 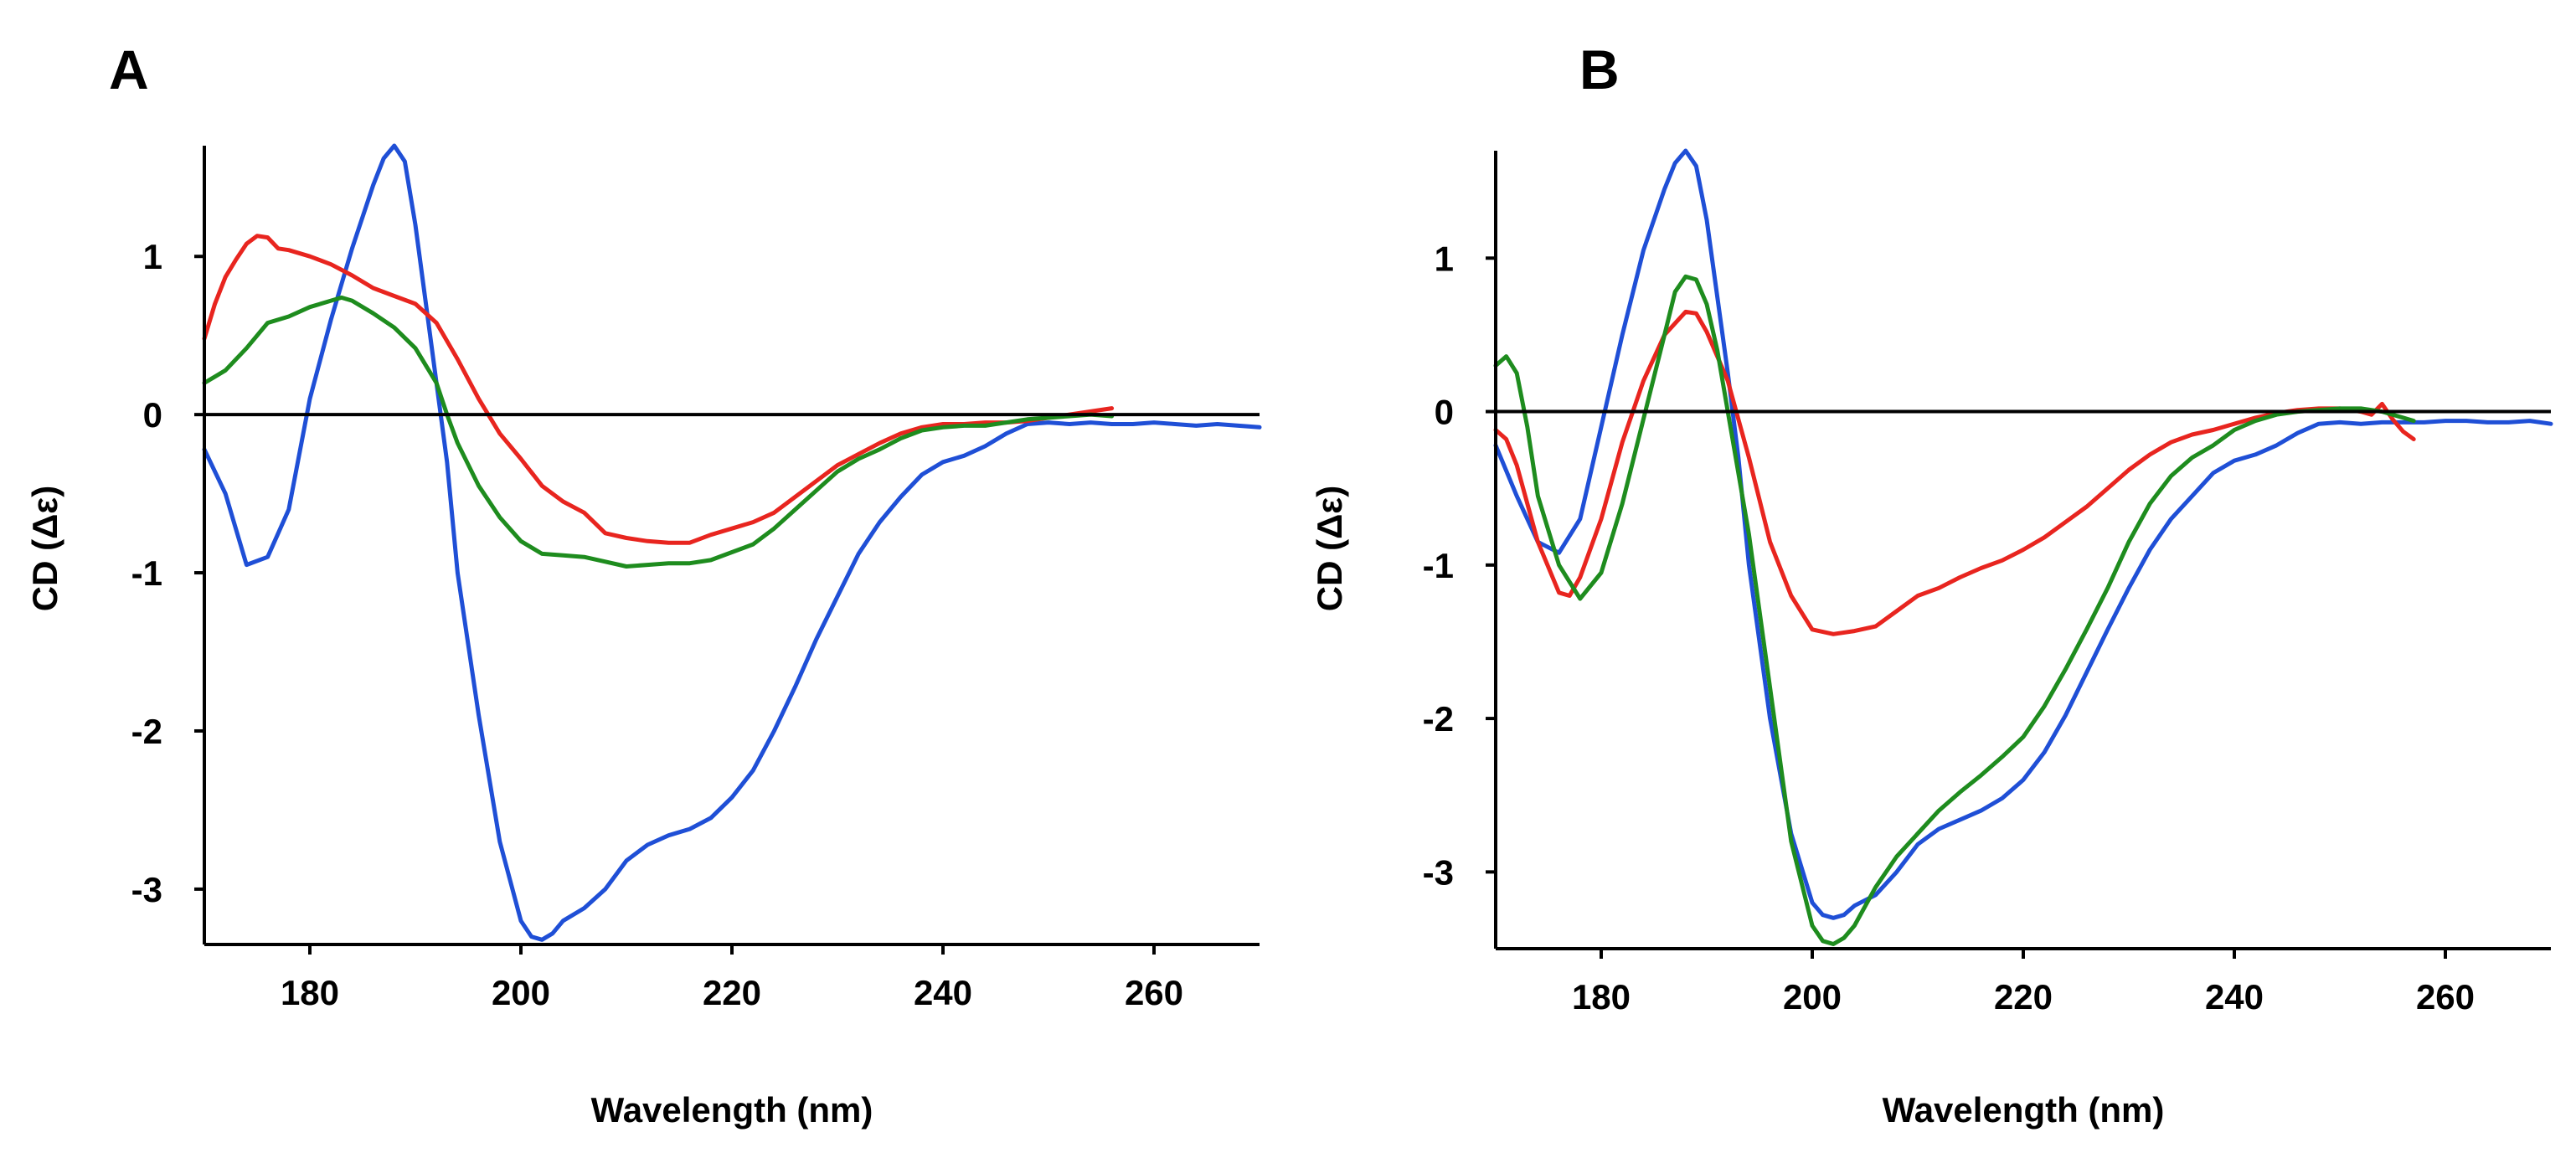 I want to click on panel-a-label: A, so click(x=129, y=69).